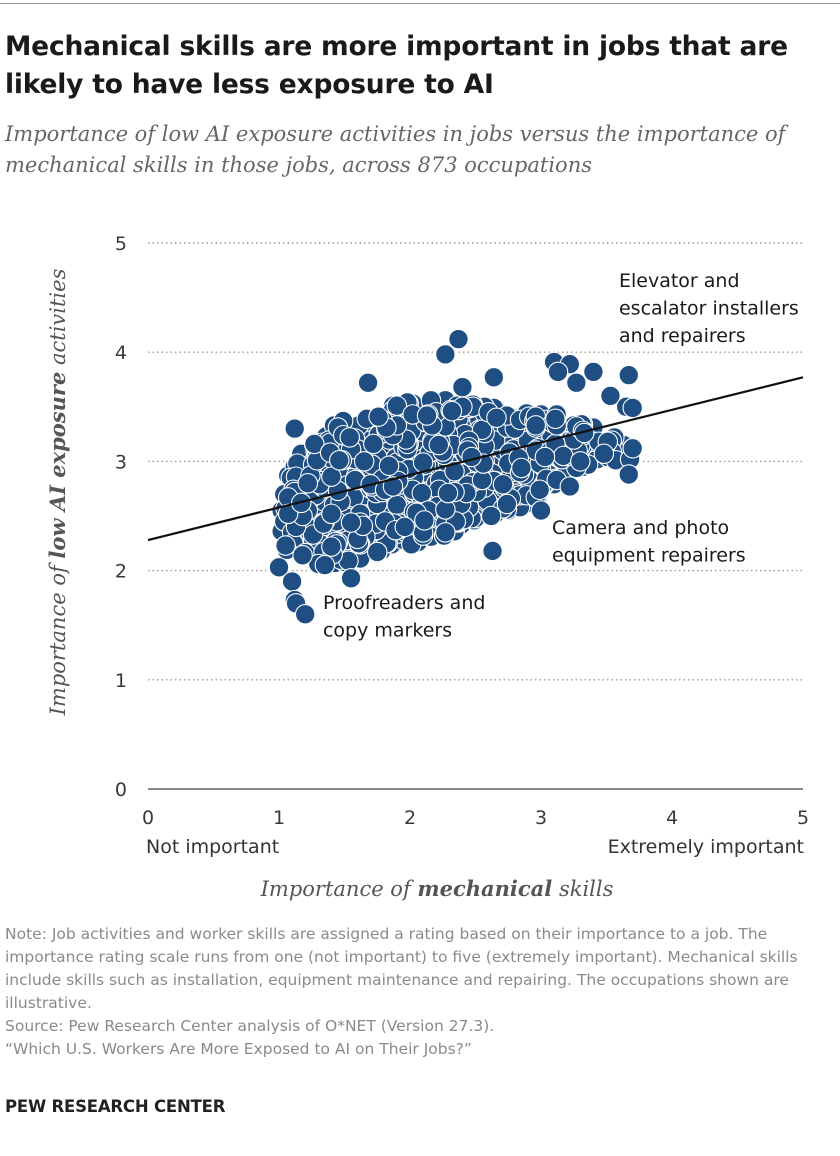  What do you see at coordinates (148, 818) in the screenshot?
I see `x-tick-label: 0` at bounding box center [148, 818].